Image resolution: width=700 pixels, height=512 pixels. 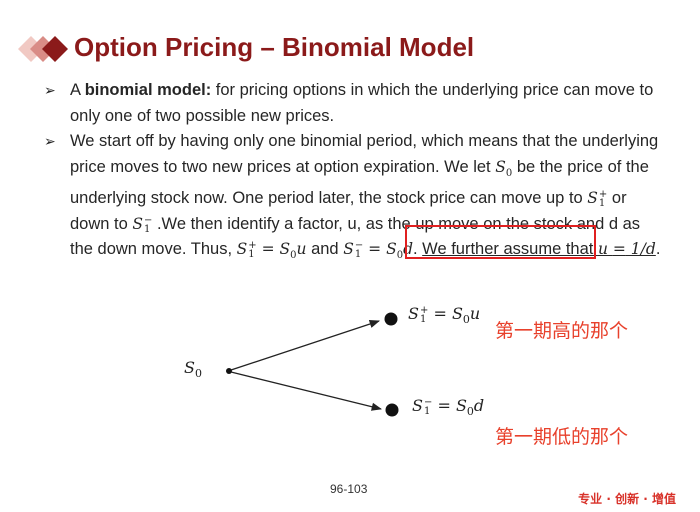 What do you see at coordinates (448, 407) in the screenshot?
I see `down-node-label: S− 1 = S0d` at bounding box center [448, 407].